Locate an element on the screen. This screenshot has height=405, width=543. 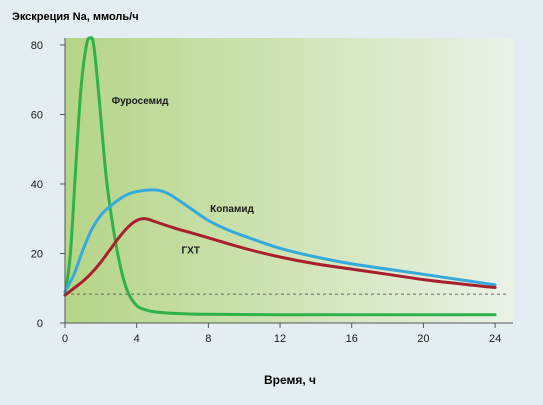
x-tick-label: 20 is located at coordinates (423, 339).